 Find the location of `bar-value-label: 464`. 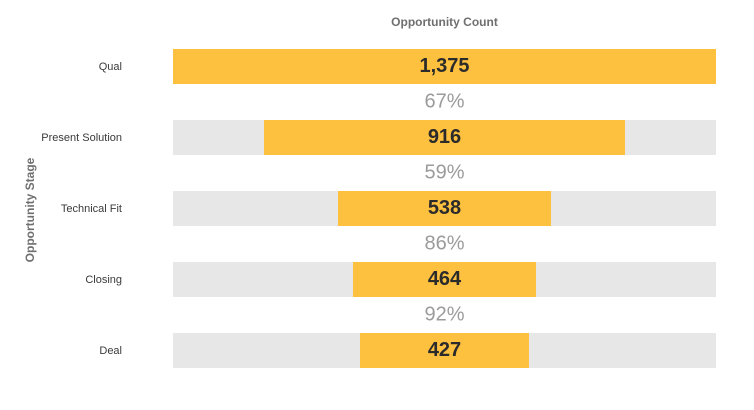

bar-value-label: 464 is located at coordinates (444, 279).